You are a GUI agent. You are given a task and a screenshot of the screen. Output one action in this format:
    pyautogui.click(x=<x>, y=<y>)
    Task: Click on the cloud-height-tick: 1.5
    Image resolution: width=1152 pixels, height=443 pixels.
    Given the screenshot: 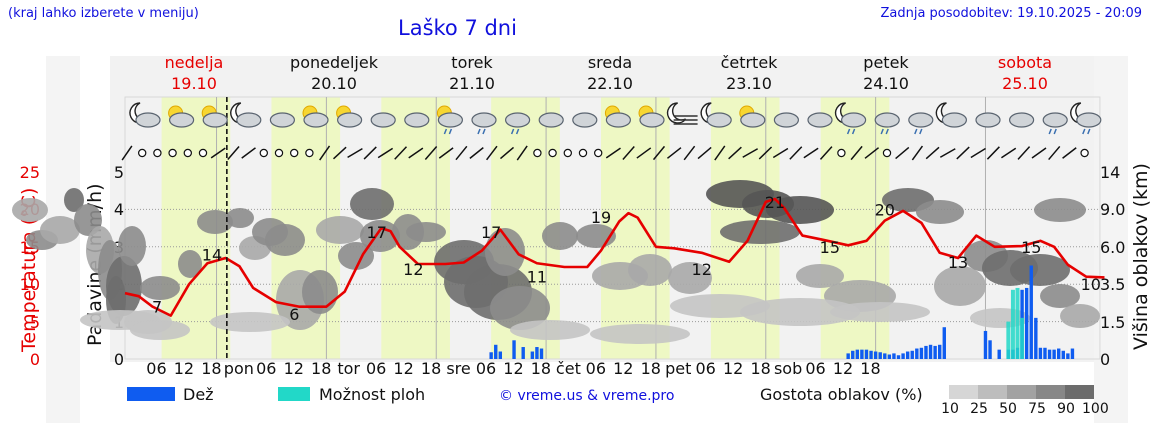 What is the action you would take?
    pyautogui.click(x=1113, y=322)
    